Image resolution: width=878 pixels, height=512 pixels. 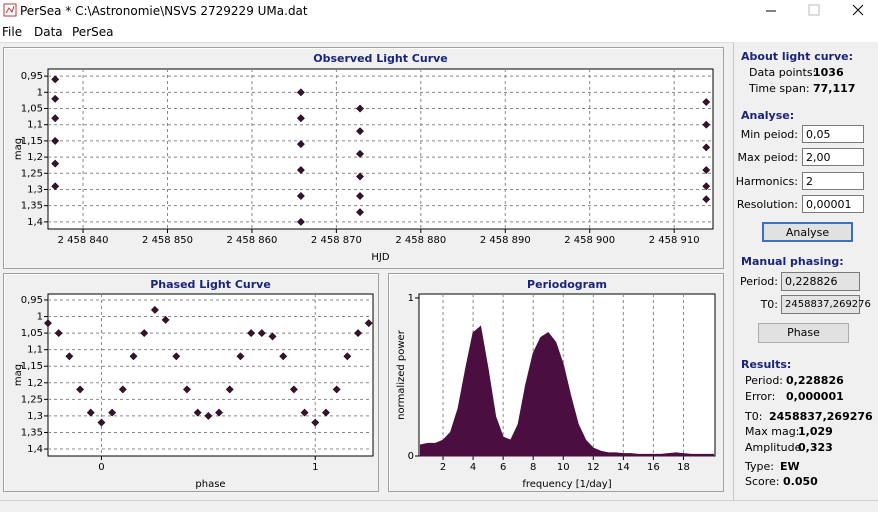 I want to click on x-tick-label: 14, so click(x=623, y=467).